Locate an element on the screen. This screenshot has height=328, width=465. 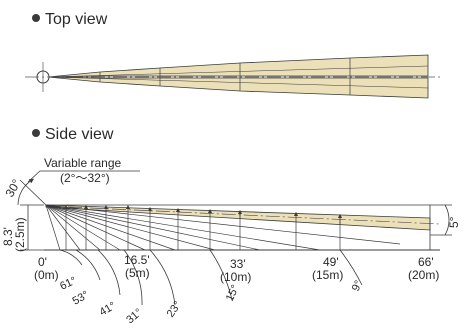
distance-1-m: (5m) is located at coordinates (137, 273).